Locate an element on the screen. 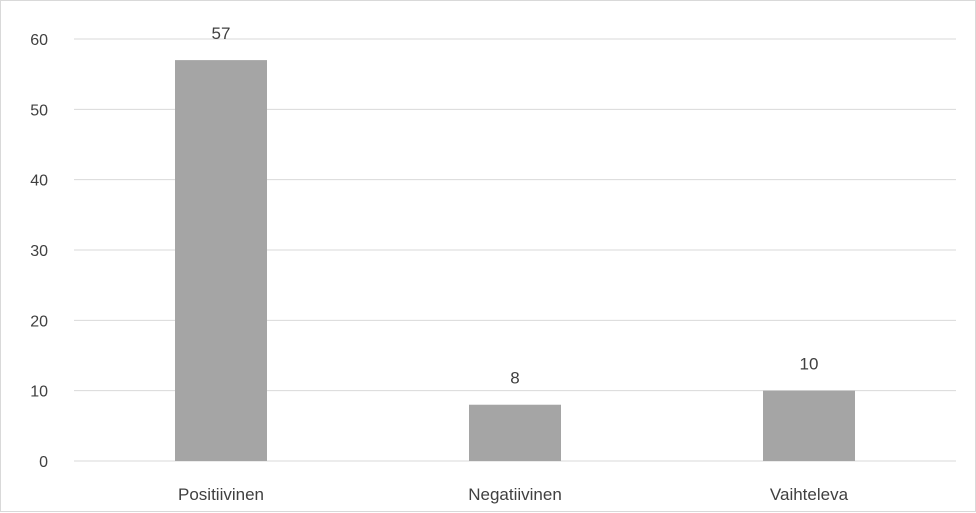 This screenshot has width=976, height=513. y-tick-label: 20 is located at coordinates (39, 321).